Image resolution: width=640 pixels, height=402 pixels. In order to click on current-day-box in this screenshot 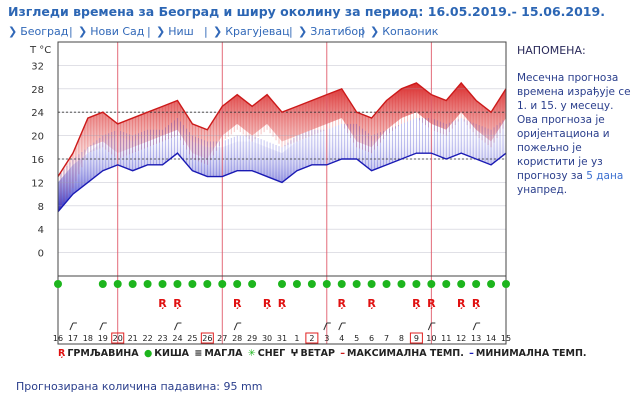, I will do `click(312, 338)`.